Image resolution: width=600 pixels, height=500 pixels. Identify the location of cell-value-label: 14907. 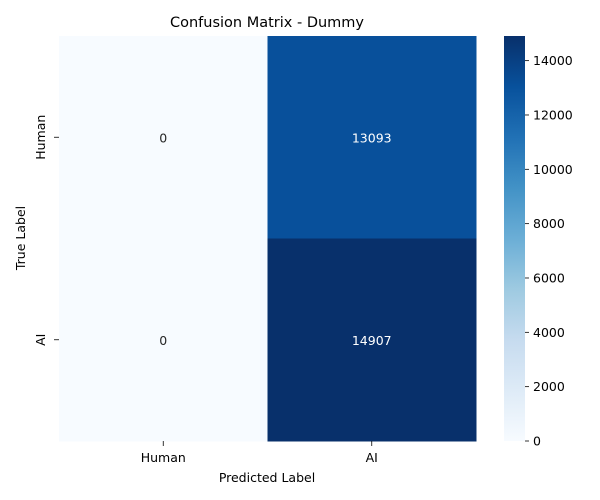
(372, 340).